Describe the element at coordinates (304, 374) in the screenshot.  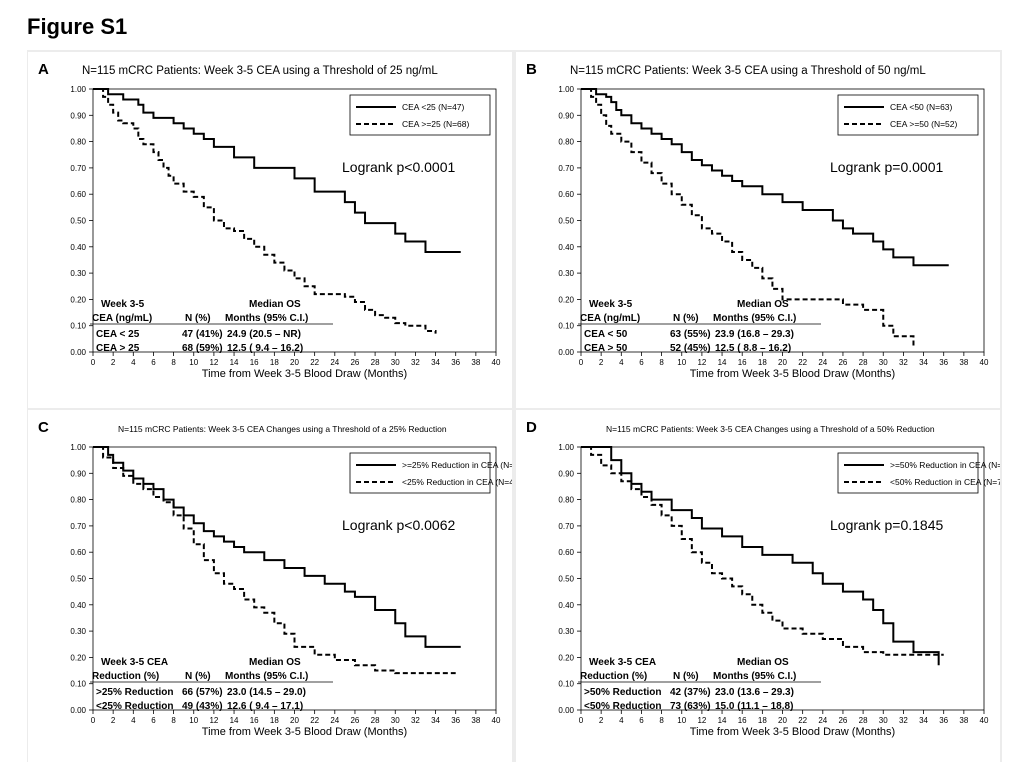
I see `x-axis-label: Time from Week 3-5 Blood Draw (Months)` at that location.